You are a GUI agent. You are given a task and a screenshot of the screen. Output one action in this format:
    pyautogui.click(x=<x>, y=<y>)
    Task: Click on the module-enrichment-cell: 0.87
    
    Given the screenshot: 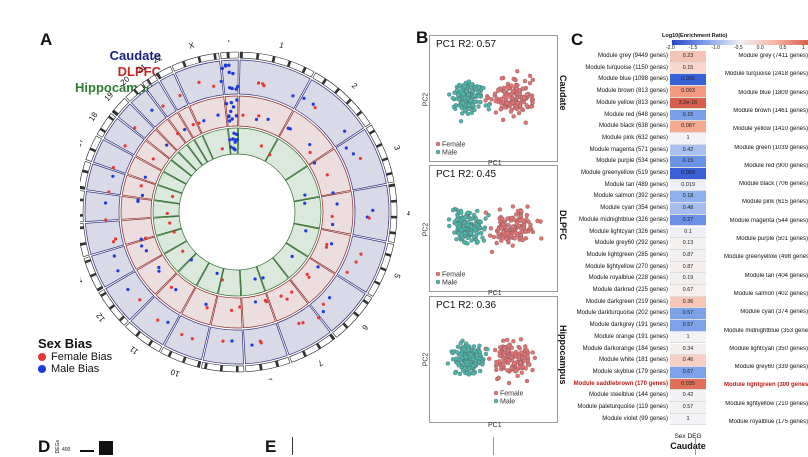 What is the action you would take?
    pyautogui.click(x=688, y=255)
    